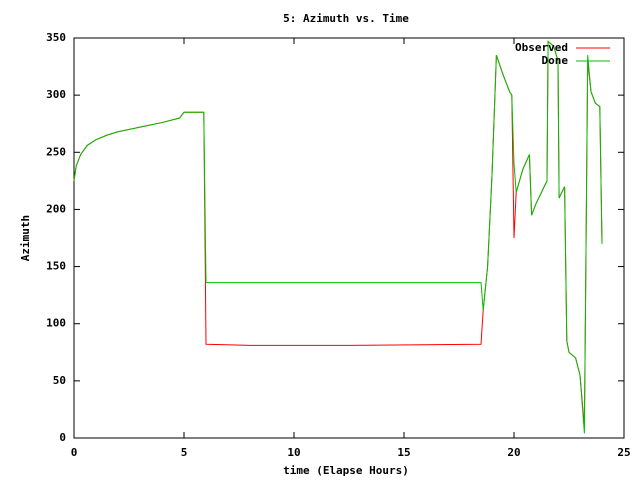 The width and height of the screenshot is (640, 480). What do you see at coordinates (56, 37) in the screenshot?
I see `y-tick-label: 350` at bounding box center [56, 37].